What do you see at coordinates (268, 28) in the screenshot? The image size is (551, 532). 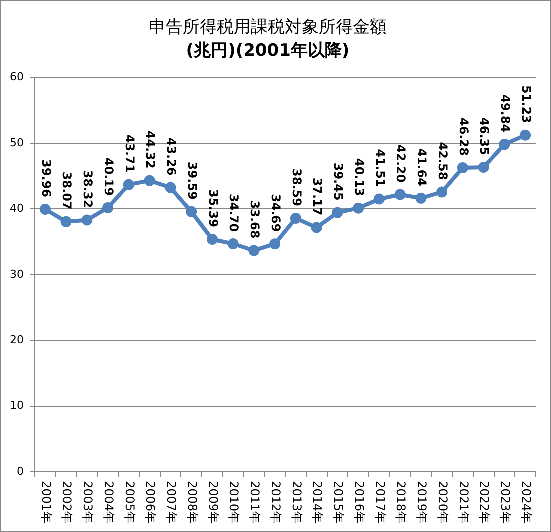 I see `chart-title: 申告所得税用課税対象所得金額` at bounding box center [268, 28].